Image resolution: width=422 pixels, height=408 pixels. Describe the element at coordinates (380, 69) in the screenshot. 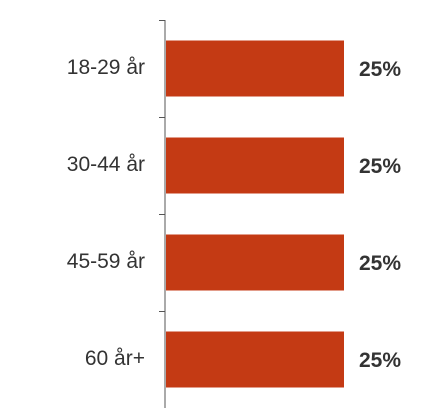

I see `value-label-0: 25%` at that location.